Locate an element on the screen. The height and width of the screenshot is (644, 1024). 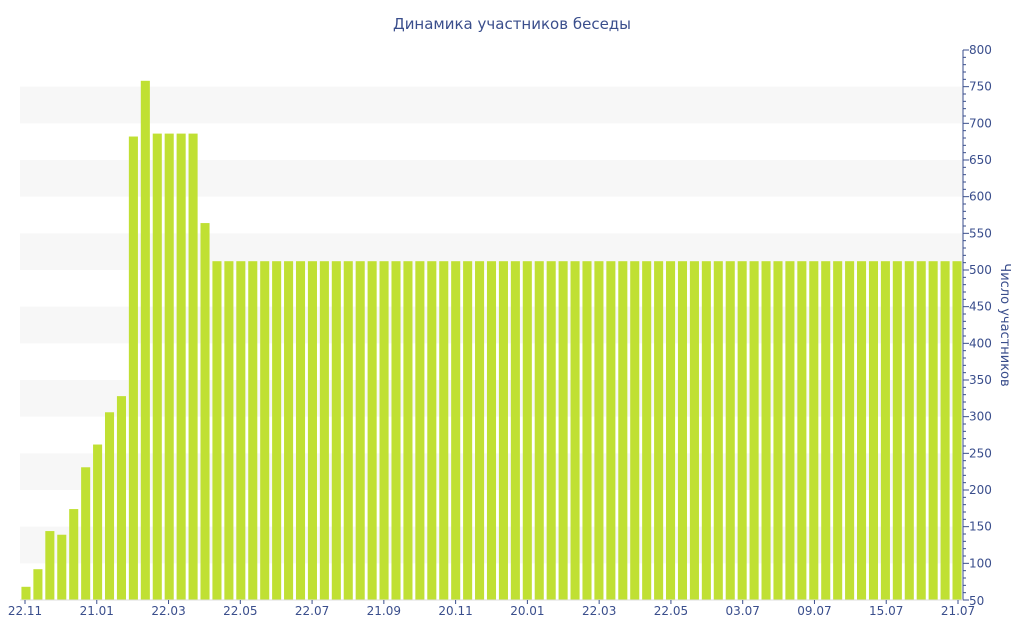
y-tick-label: 650 is located at coordinates (980, 160).